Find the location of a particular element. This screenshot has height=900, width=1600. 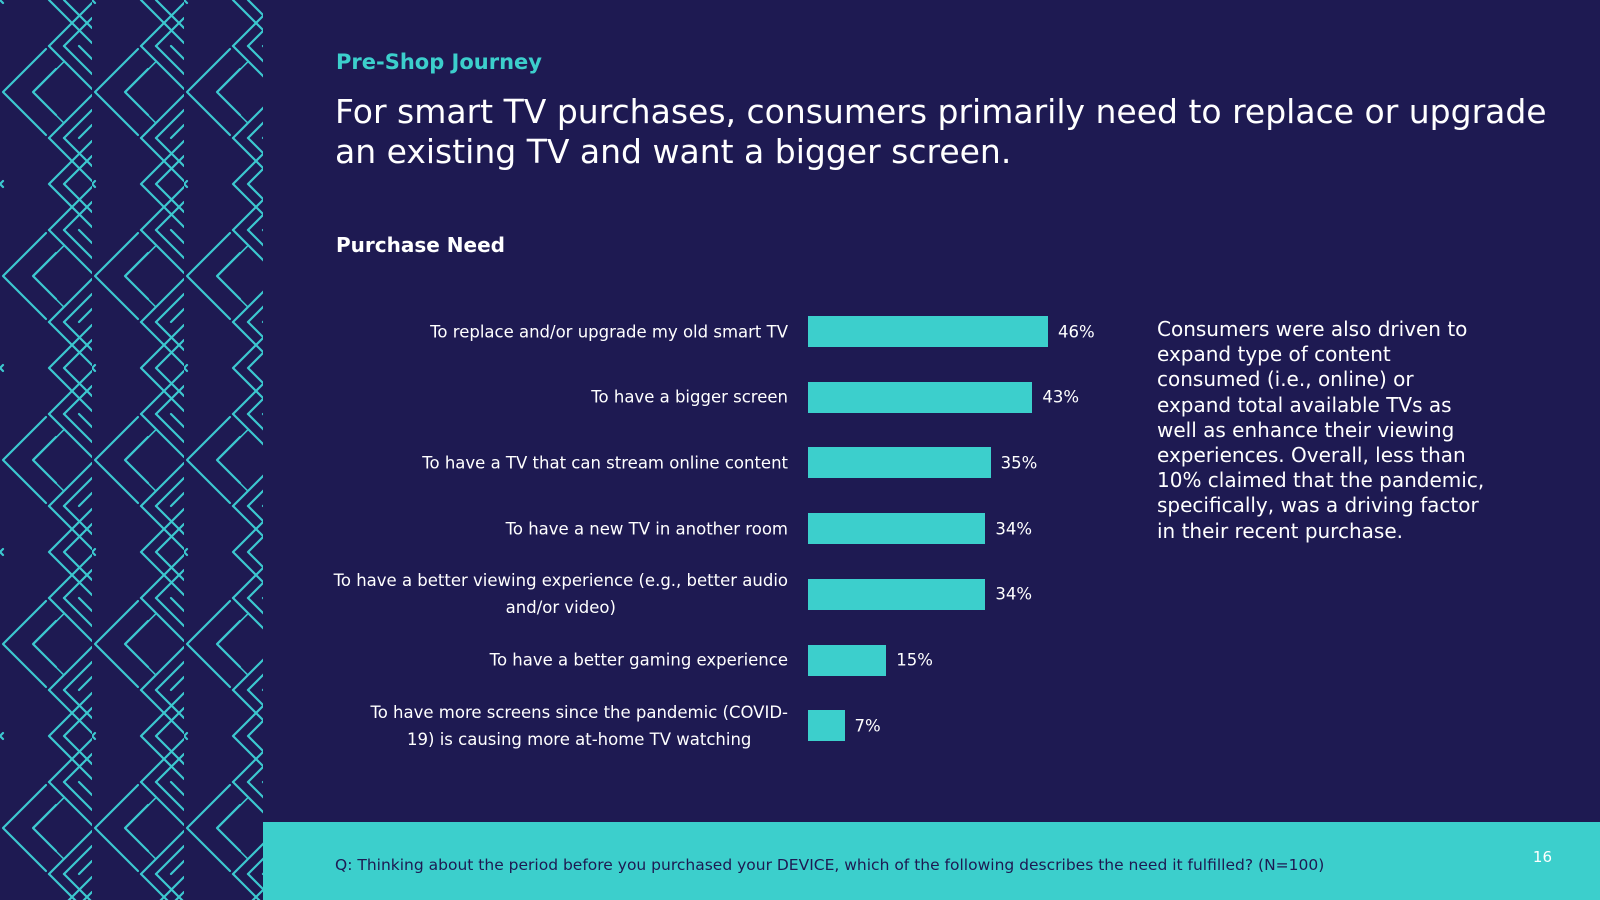

chart-title: Purchase Need is located at coordinates (420, 245).